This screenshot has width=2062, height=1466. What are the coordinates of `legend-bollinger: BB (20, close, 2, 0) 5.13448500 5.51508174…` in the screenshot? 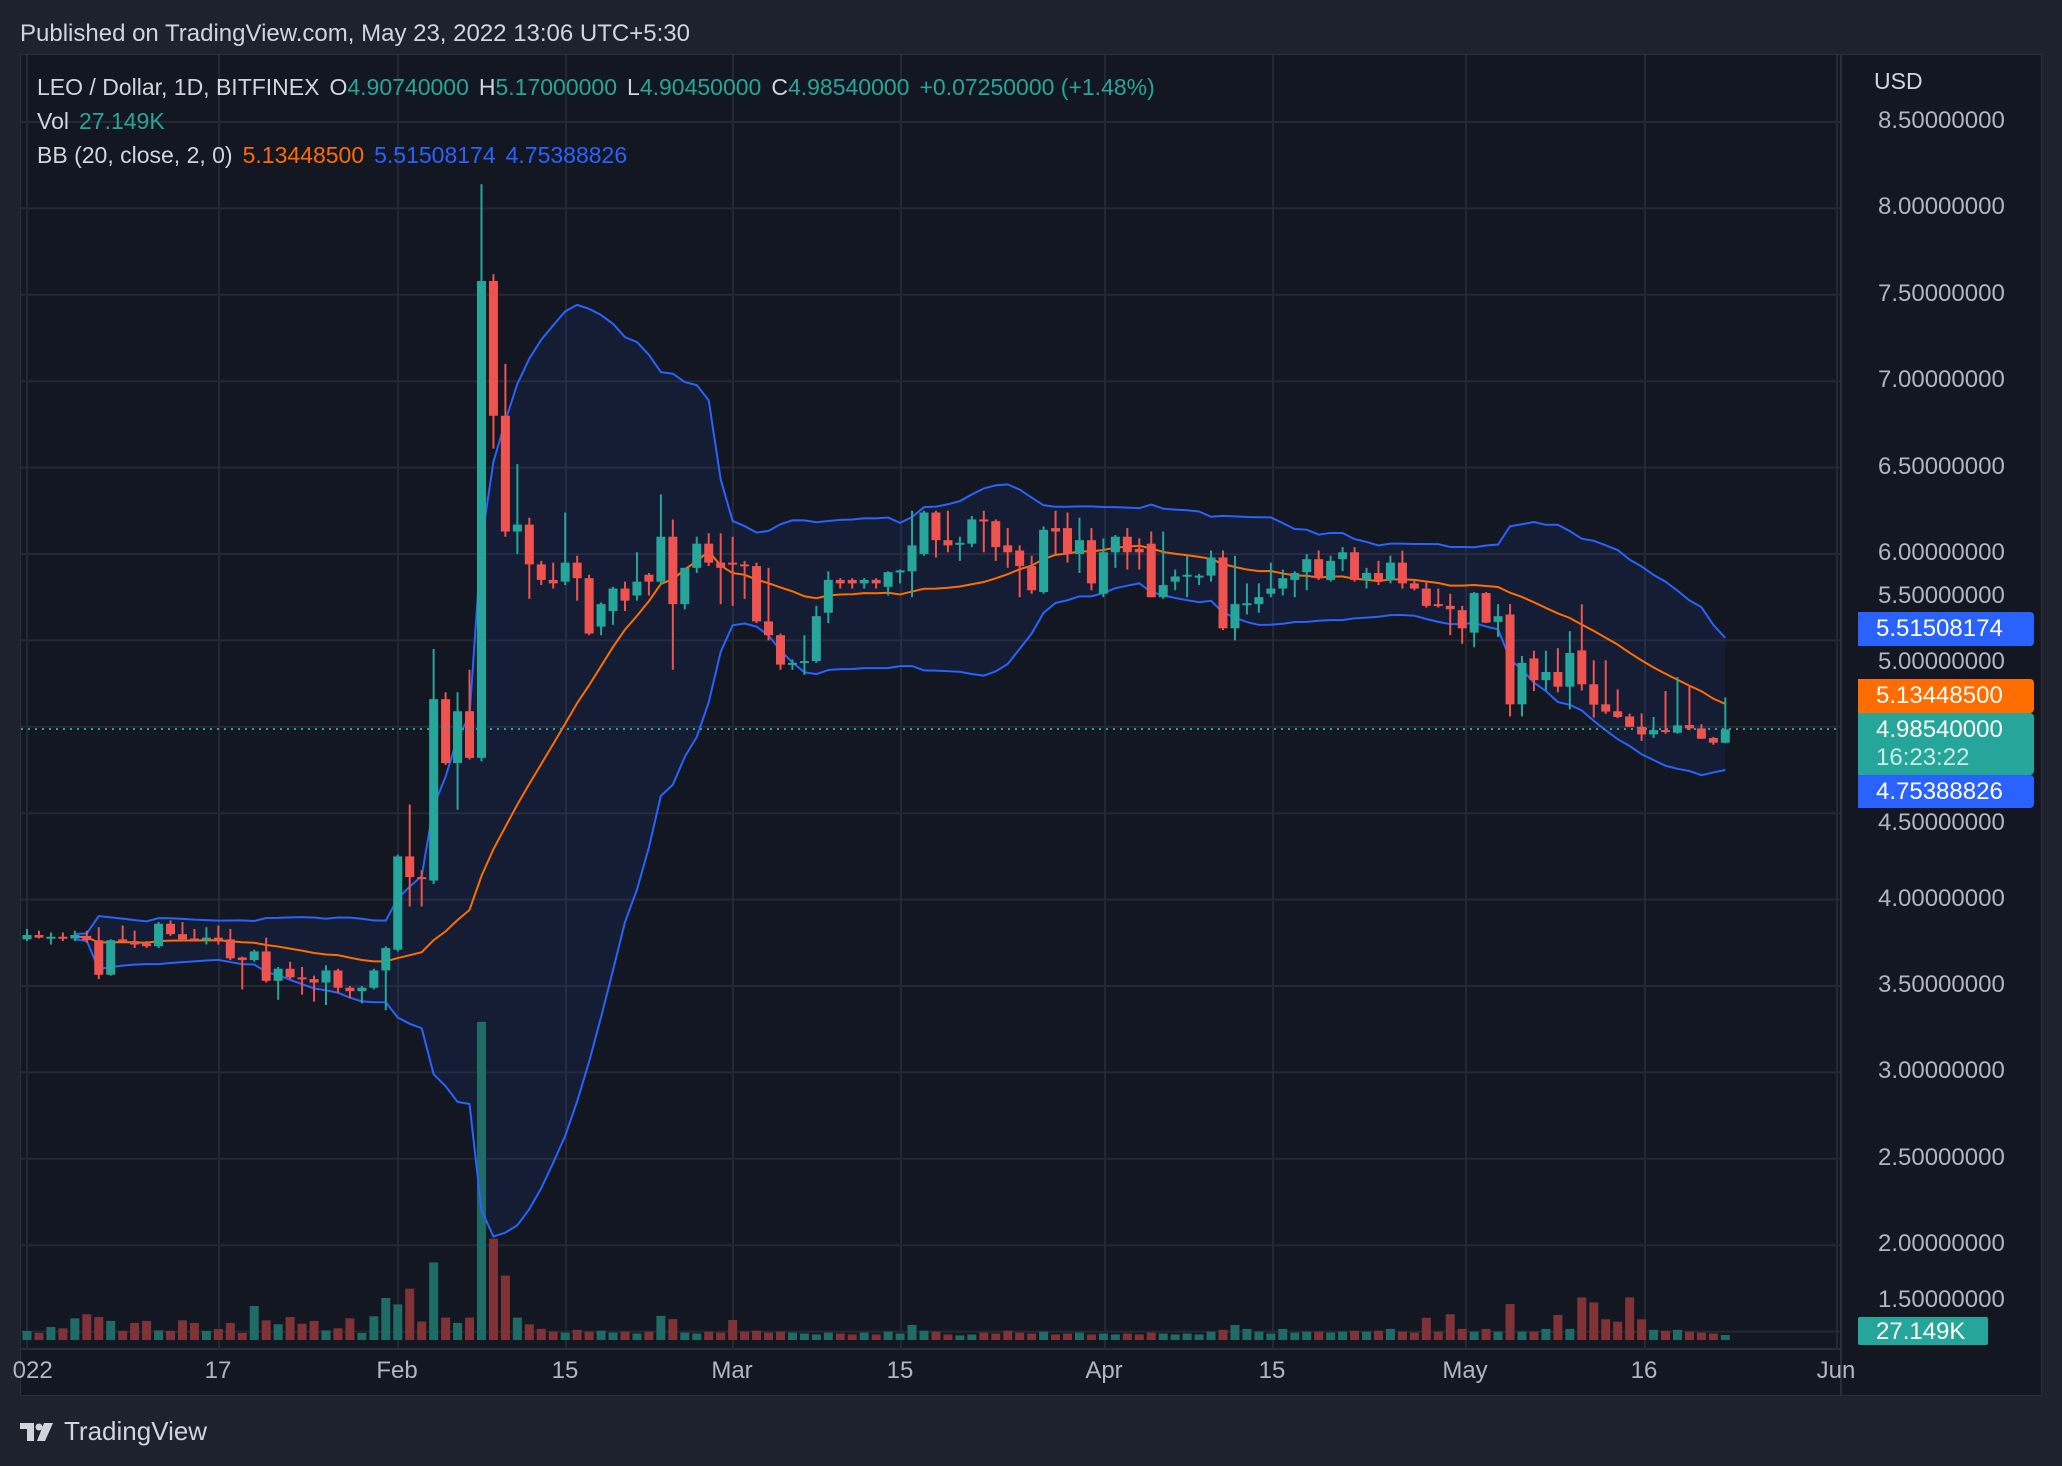 It's located at (337, 155).